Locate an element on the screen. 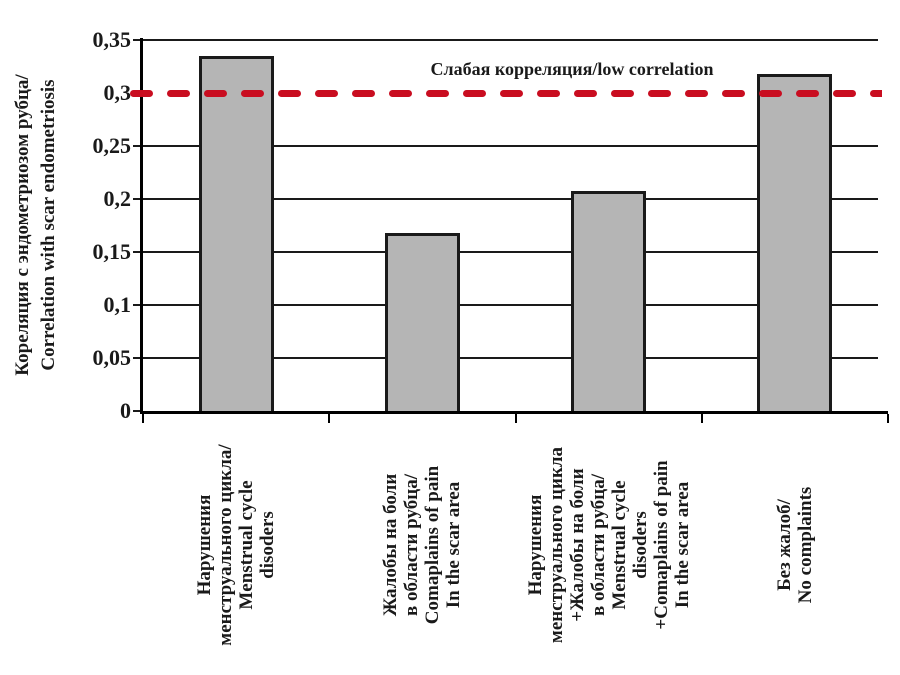  y-tick-label: 0,1 is located at coordinates (117, 304).